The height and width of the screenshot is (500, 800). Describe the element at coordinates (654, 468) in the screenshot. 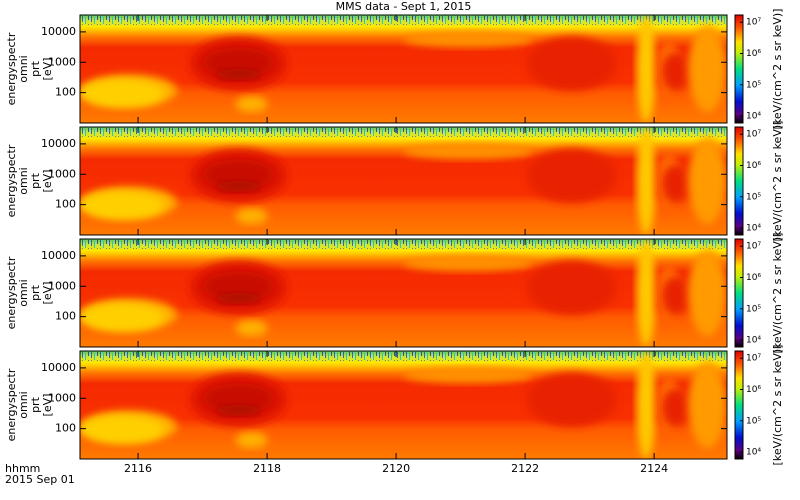

I see `x-tick-label: 2124` at that location.